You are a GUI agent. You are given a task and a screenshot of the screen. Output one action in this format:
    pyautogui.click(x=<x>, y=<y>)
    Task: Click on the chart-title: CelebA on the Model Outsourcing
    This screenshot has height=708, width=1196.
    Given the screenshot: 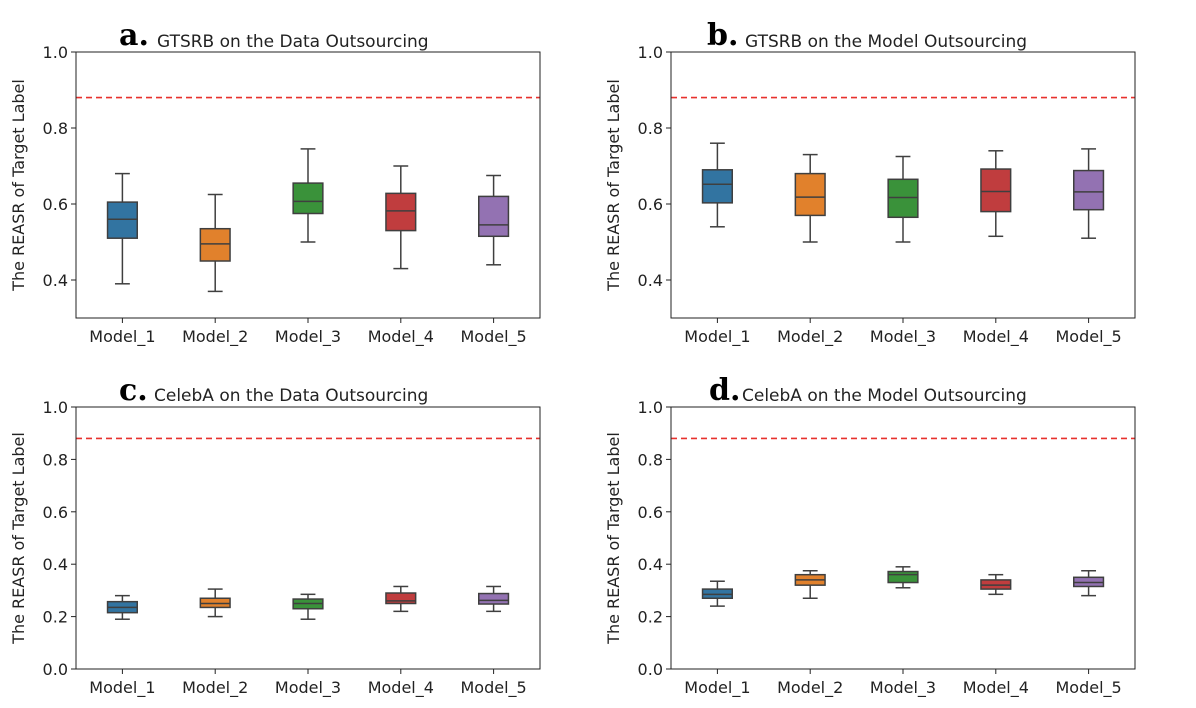 What is the action you would take?
    pyautogui.click(x=884, y=396)
    